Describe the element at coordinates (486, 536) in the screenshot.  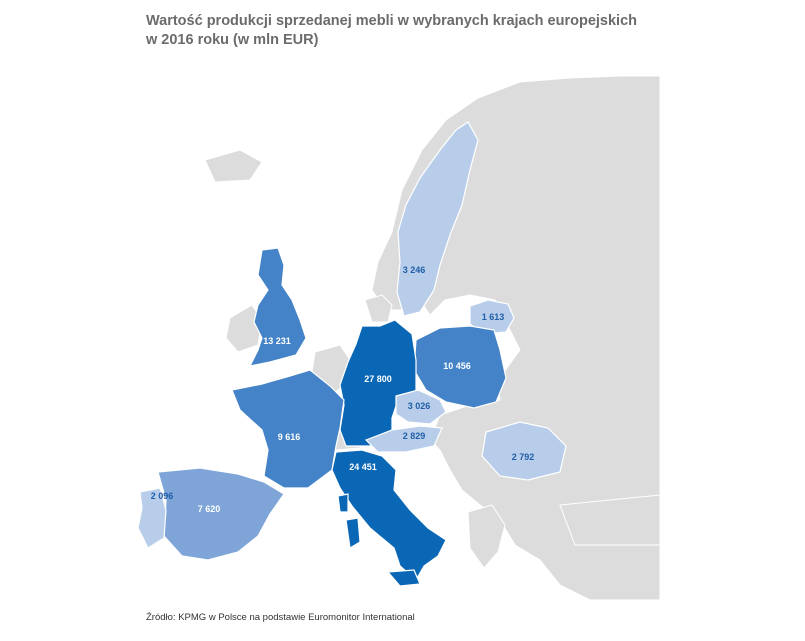
I see `greece-land` at that location.